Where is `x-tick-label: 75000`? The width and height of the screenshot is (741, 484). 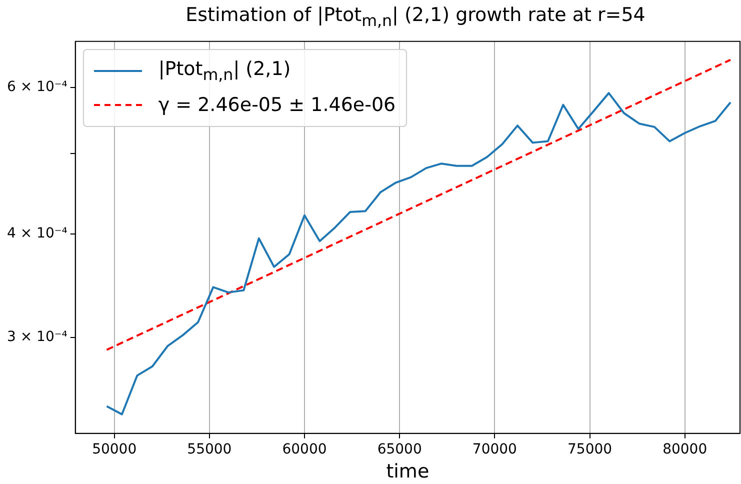
x-tick-label: 75000 is located at coordinates (589, 449).